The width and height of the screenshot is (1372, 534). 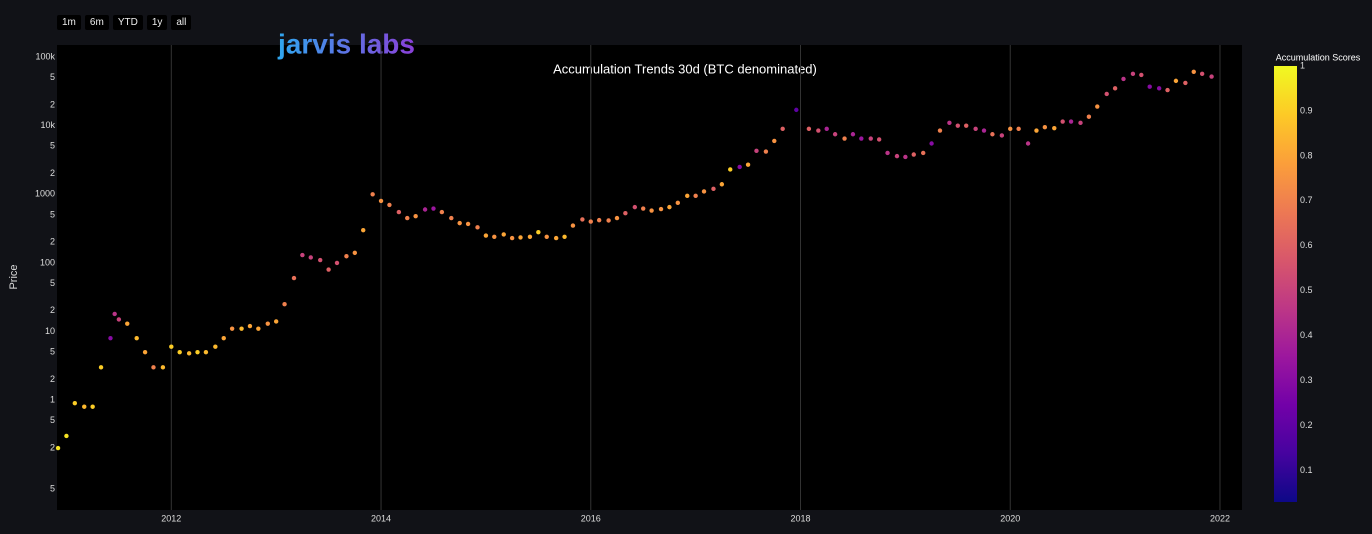 What do you see at coordinates (45, 194) in the screenshot?
I see `y-tick-label: 1000` at bounding box center [45, 194].